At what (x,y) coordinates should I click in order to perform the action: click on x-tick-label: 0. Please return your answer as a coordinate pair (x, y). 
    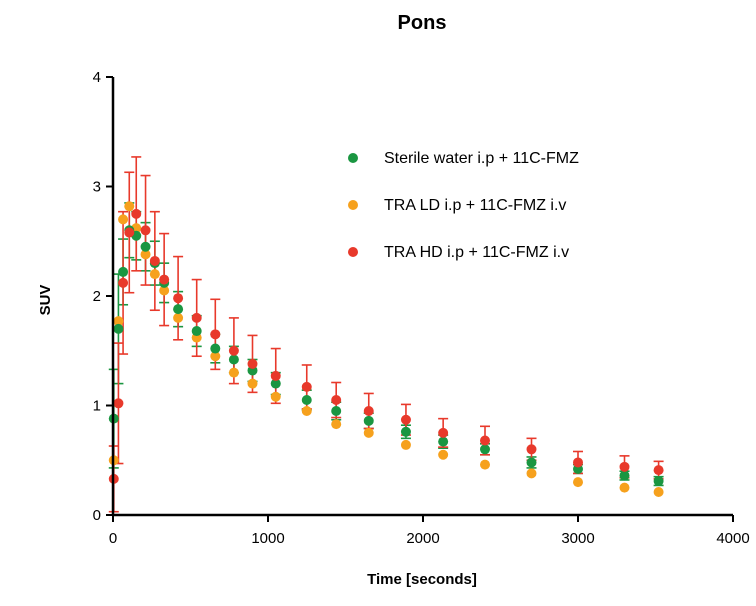
    Looking at the image, I should click on (113, 538).